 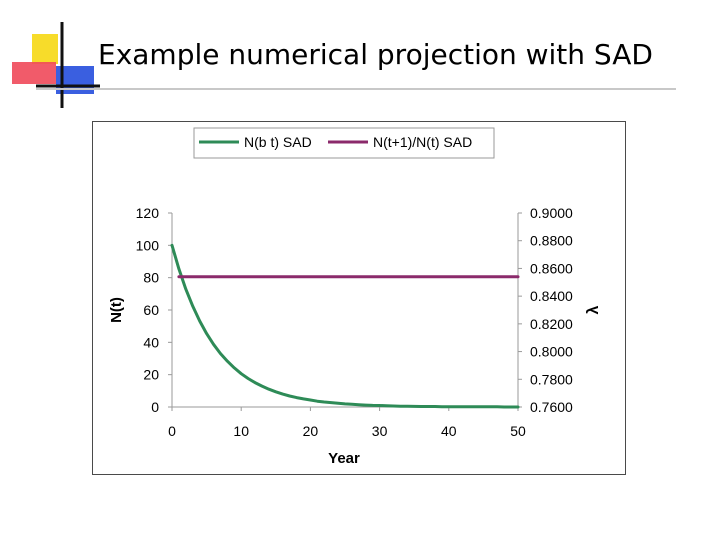 What do you see at coordinates (593, 309) in the screenshot?
I see `y2-axis-title: λ` at bounding box center [593, 309].